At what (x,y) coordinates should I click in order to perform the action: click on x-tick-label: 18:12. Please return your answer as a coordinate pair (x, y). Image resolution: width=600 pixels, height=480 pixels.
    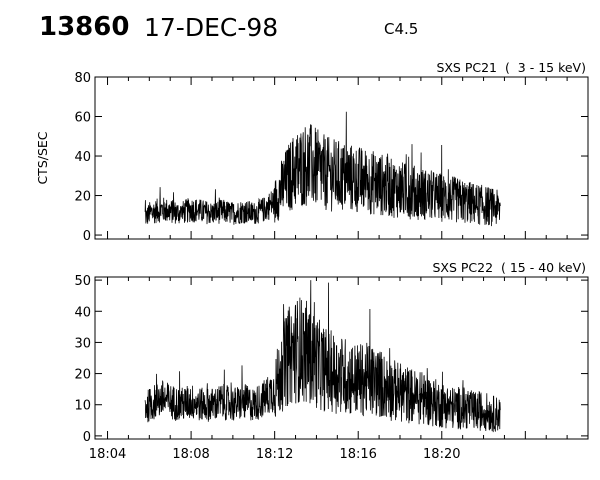
    Looking at the image, I should click on (274, 454).